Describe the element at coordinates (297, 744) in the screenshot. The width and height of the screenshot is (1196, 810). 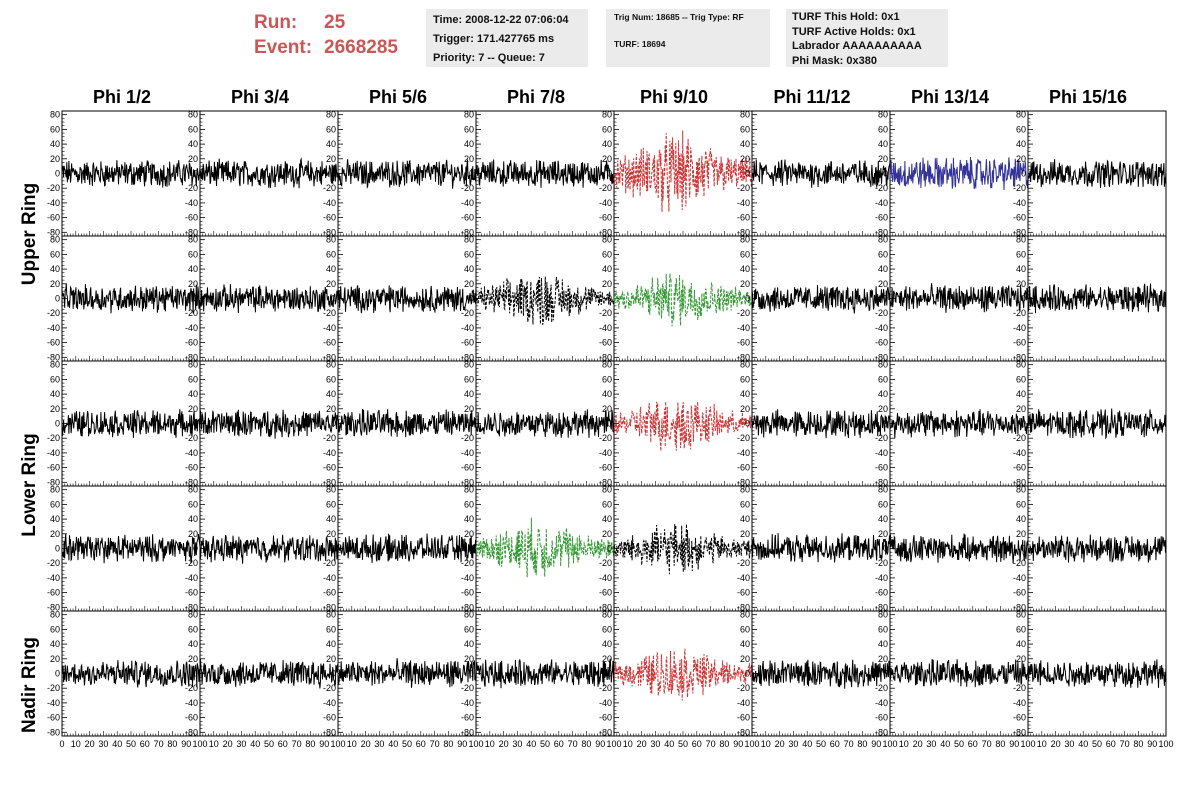
I see `x-tick-label: 70` at that location.